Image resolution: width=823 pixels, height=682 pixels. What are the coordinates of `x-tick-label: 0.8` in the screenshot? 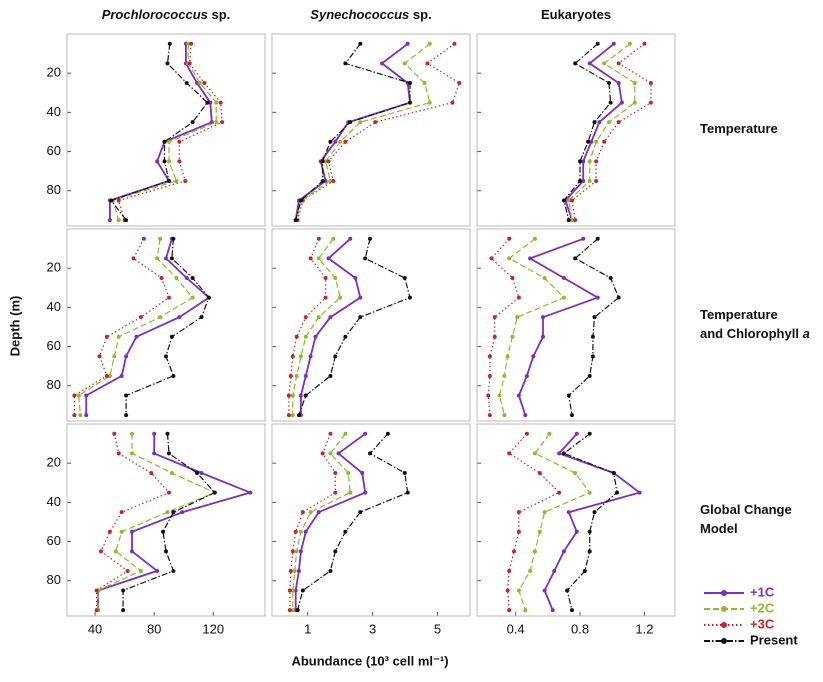 It's located at (580, 628).